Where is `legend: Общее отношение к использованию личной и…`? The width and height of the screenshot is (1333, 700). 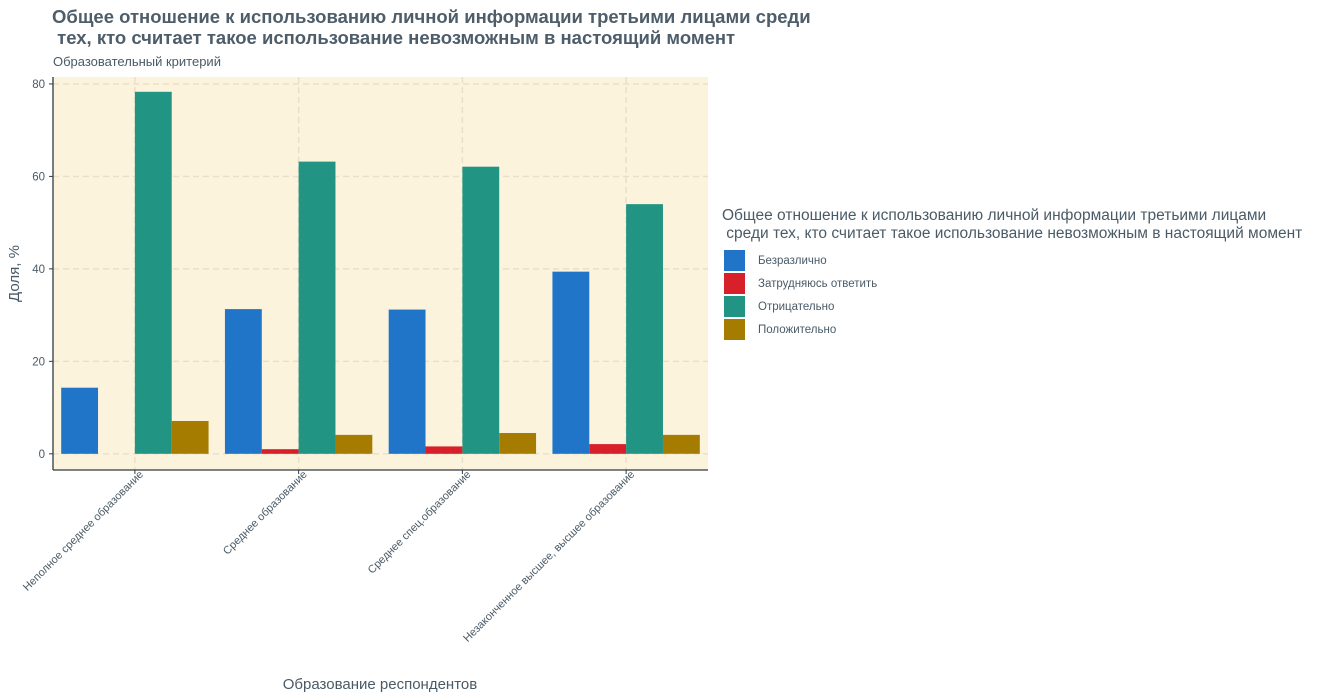
legend: Общее отношение к использованию личной и… is located at coordinates (1012, 274).